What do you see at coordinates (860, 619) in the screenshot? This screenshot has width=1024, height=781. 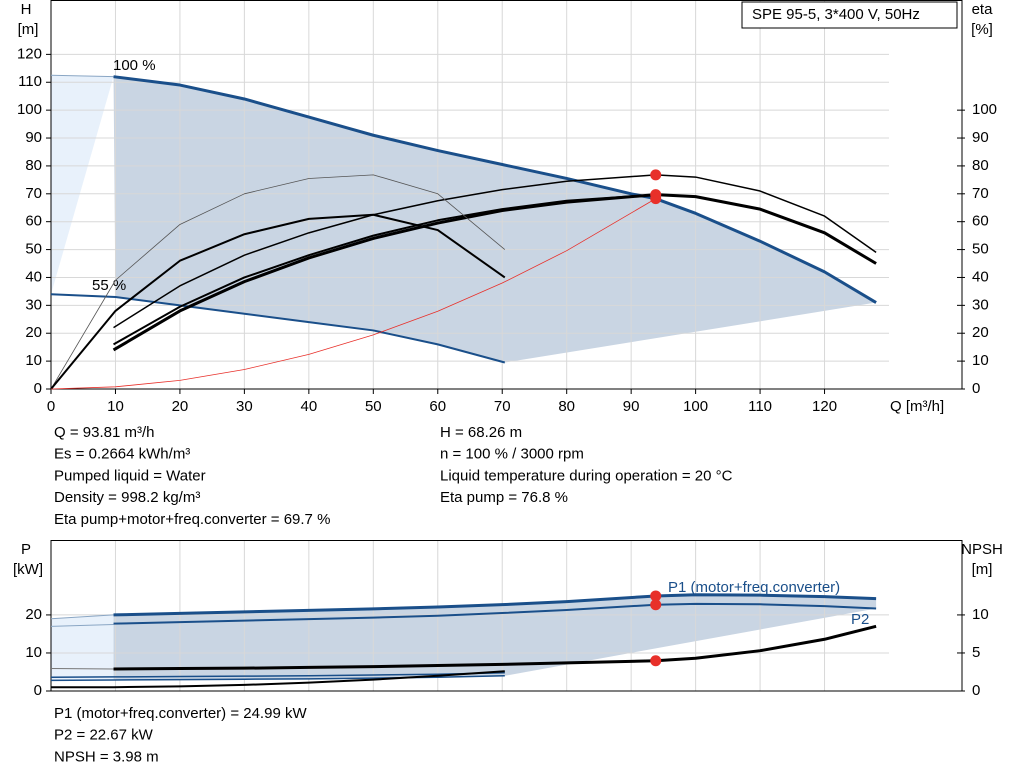 I see `curve-label: P2` at bounding box center [860, 619].